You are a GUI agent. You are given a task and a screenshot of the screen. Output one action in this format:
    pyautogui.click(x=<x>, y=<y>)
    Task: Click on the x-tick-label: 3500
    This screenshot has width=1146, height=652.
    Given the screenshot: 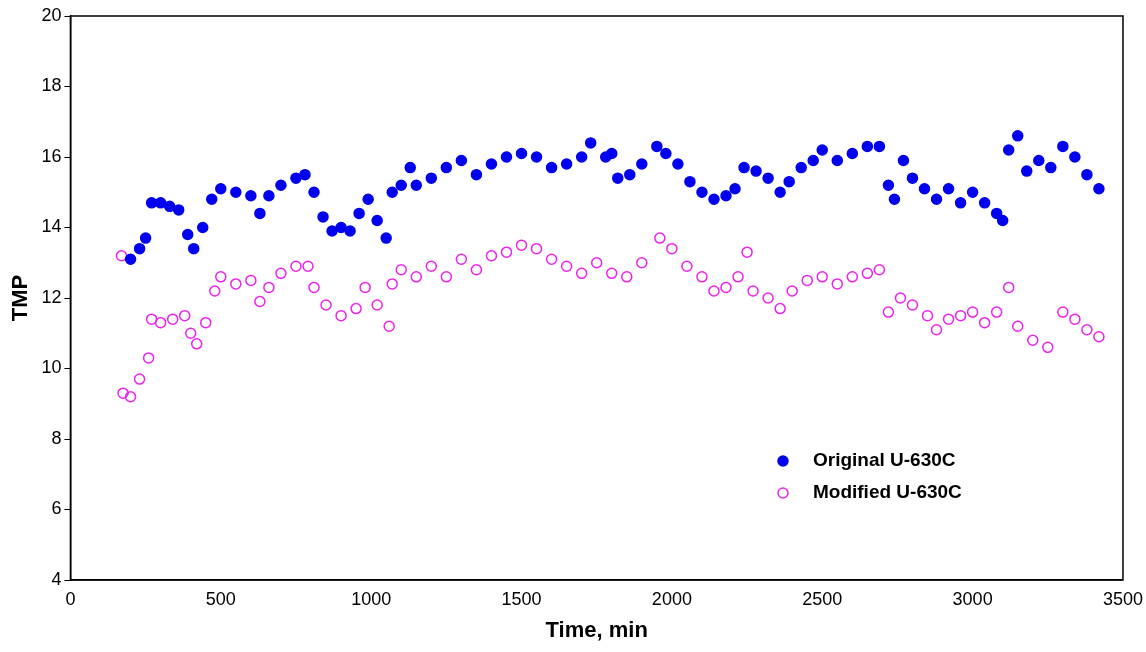 What is the action you would take?
    pyautogui.click(x=1122, y=598)
    